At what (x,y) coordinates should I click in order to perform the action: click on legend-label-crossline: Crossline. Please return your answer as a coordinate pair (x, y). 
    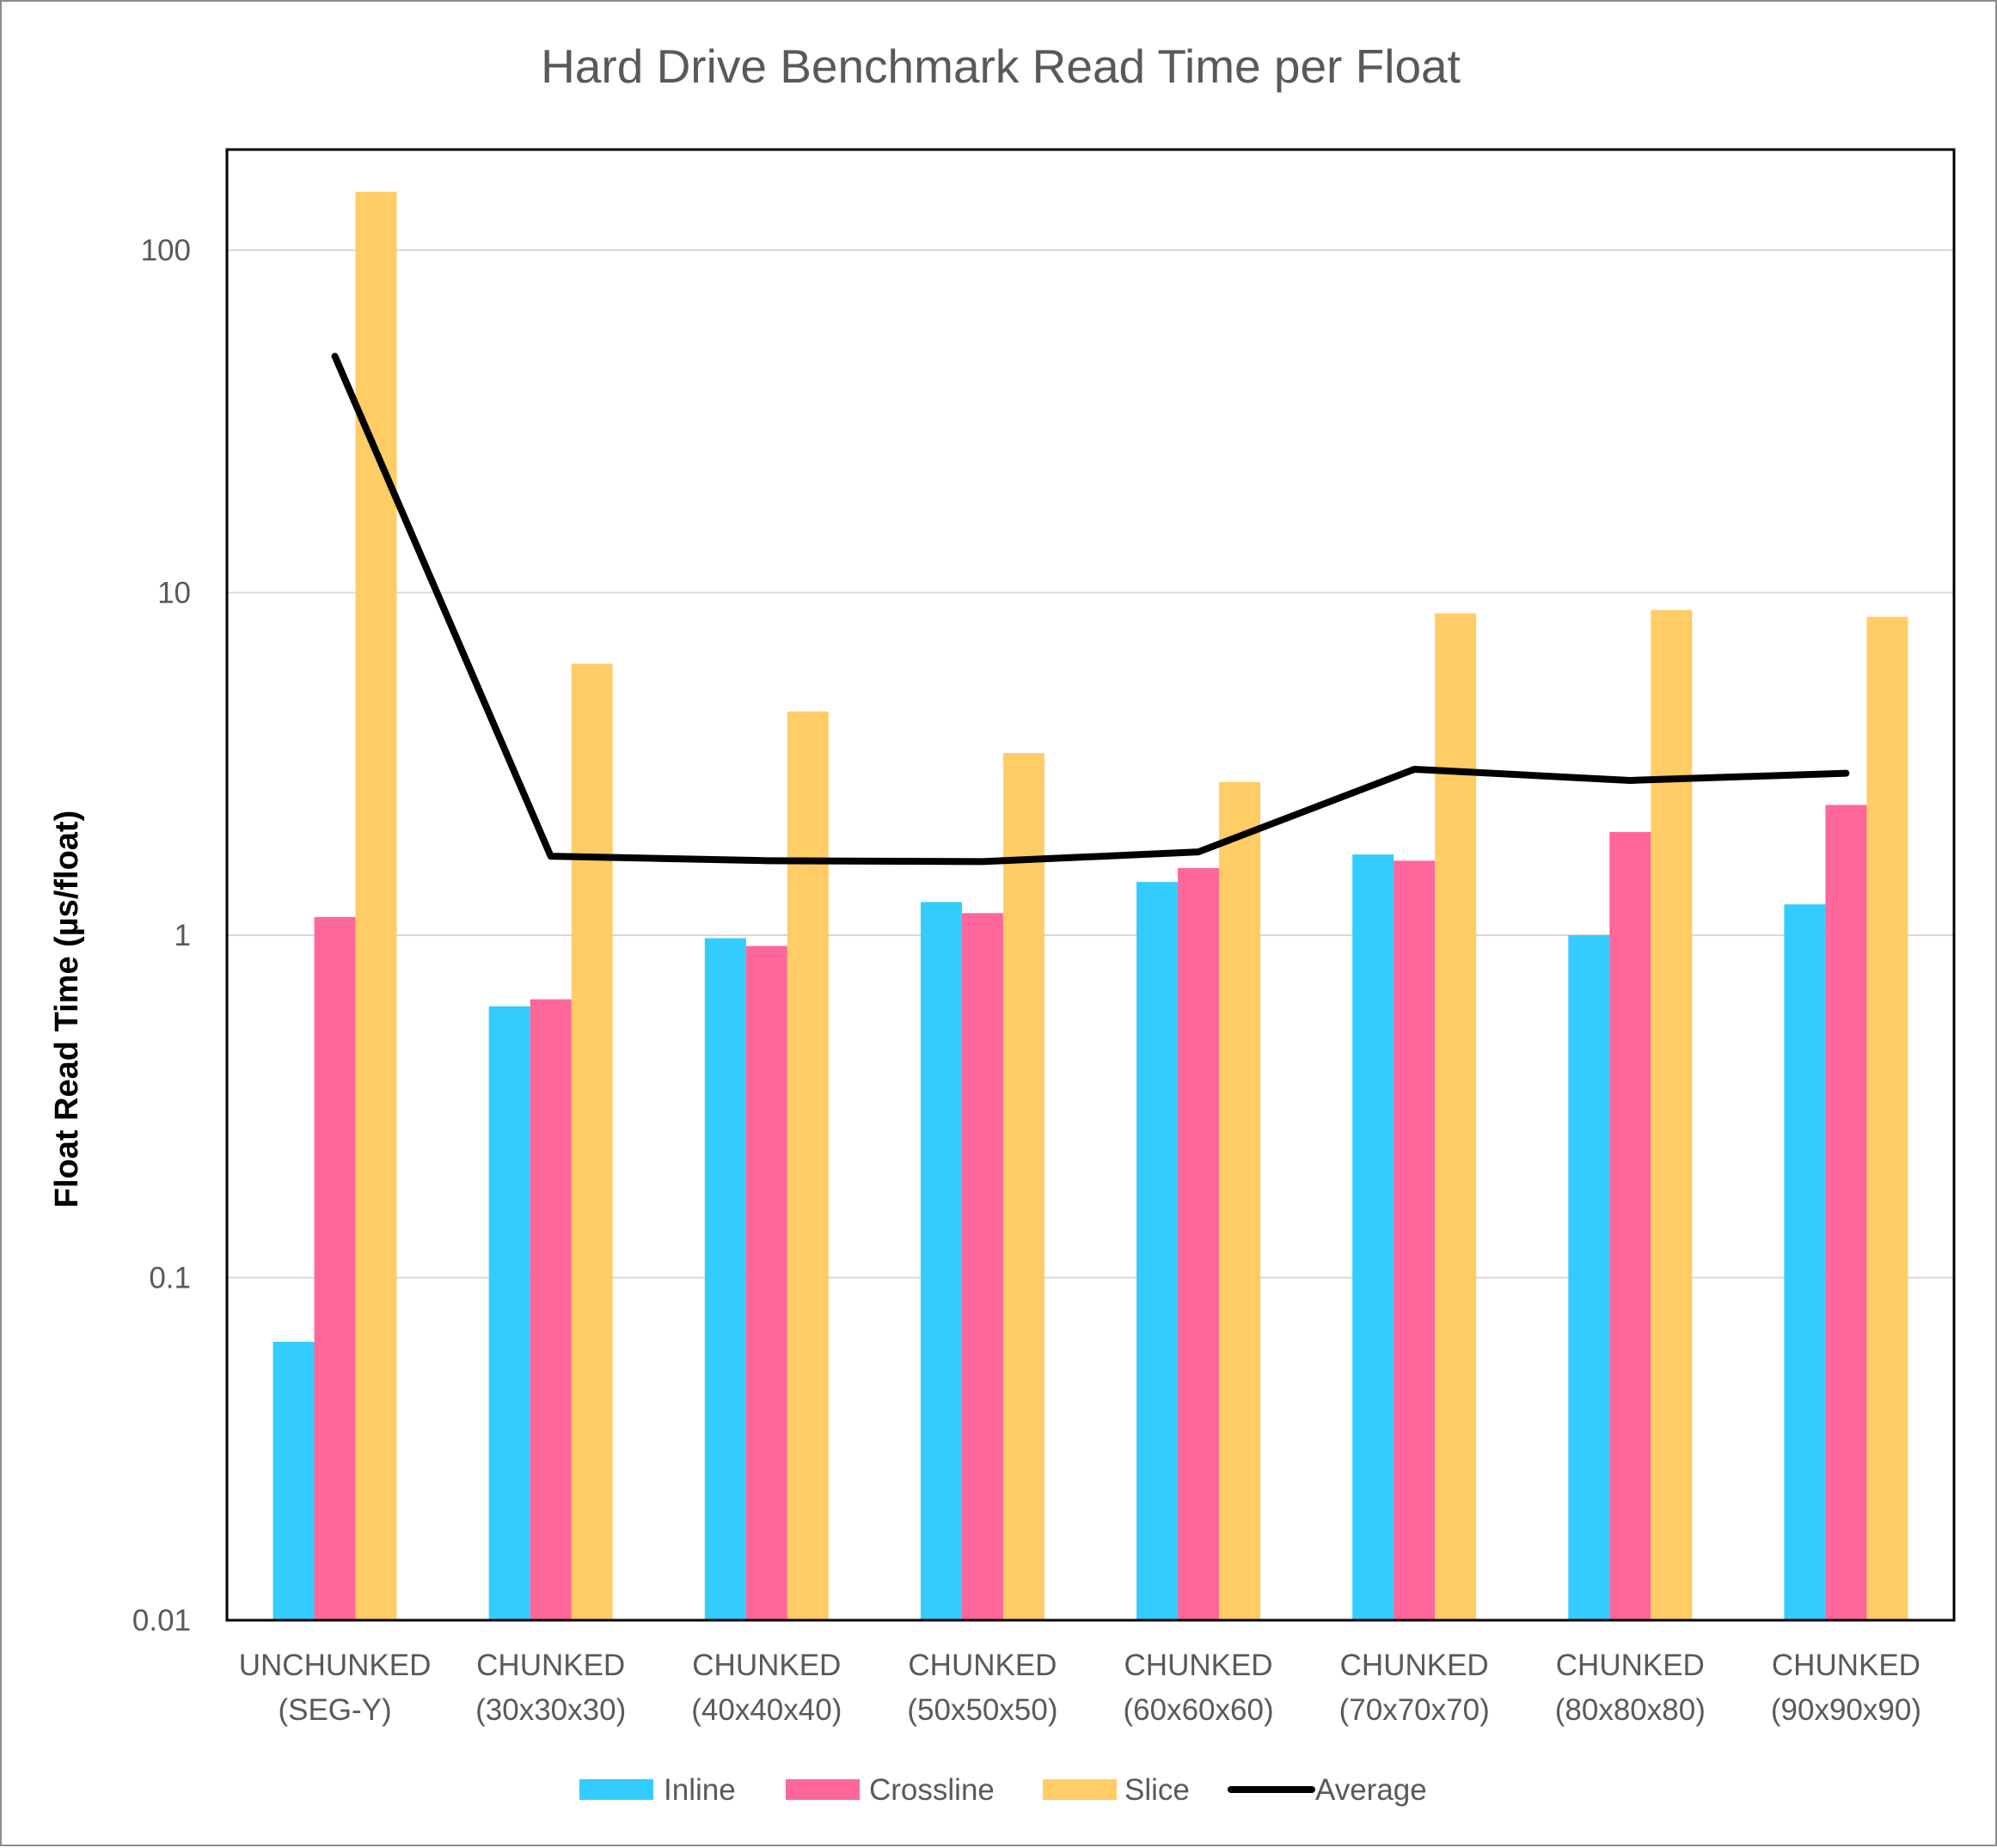
    Looking at the image, I should click on (932, 1790).